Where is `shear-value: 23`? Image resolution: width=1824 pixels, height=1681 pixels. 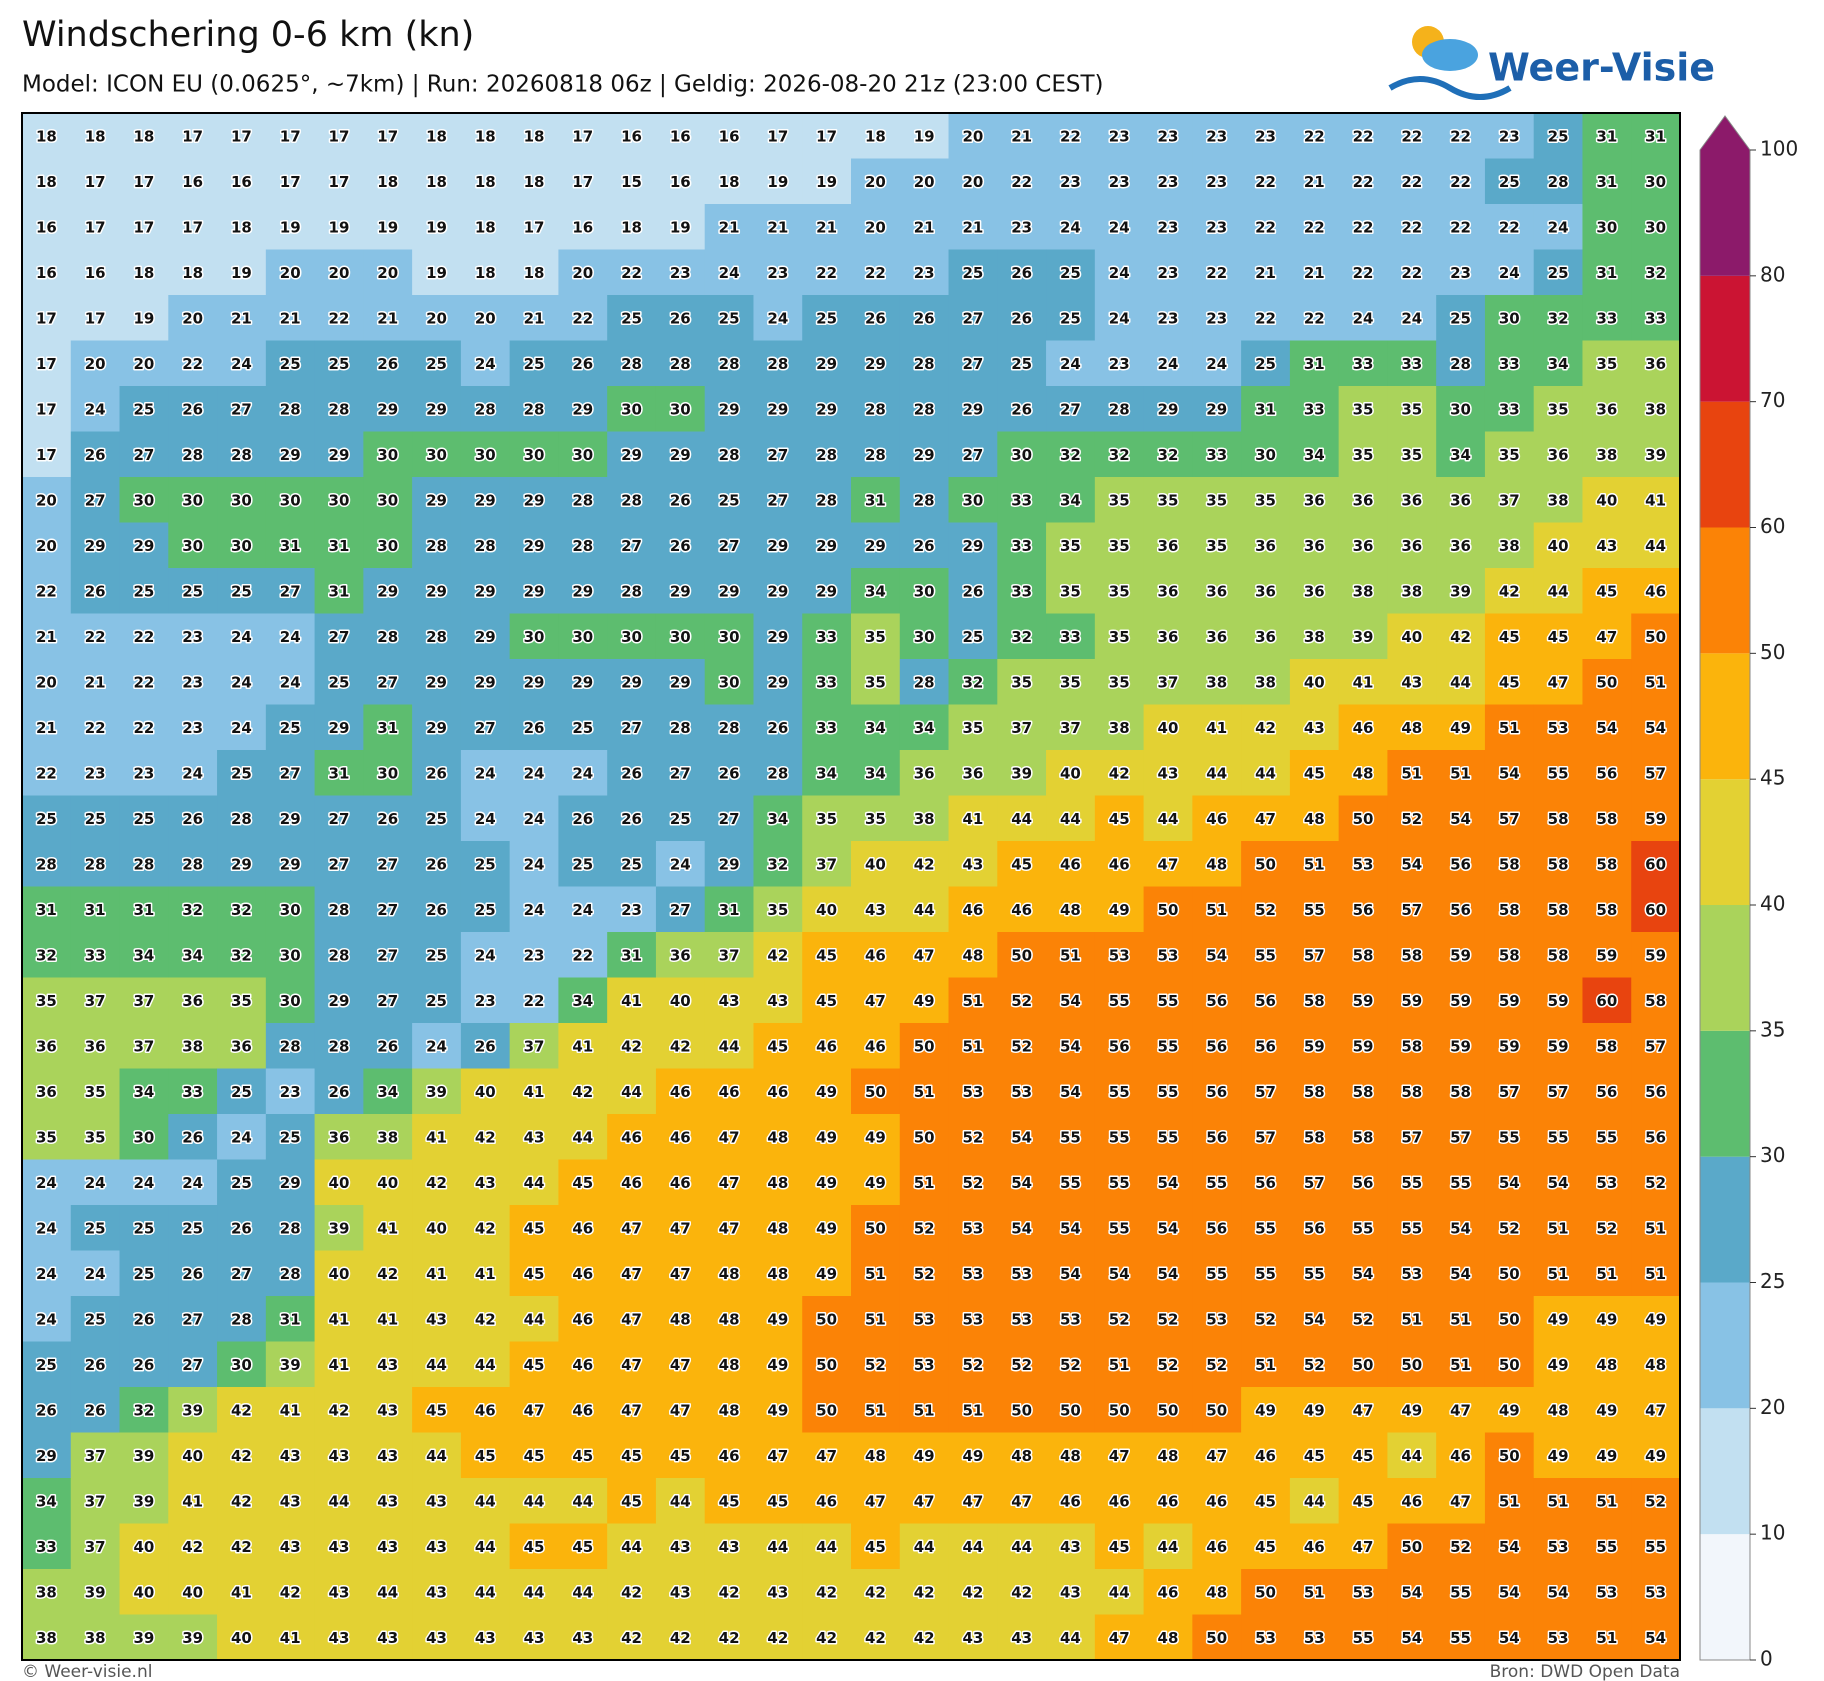
shear-value: 23 is located at coordinates (1168, 227).